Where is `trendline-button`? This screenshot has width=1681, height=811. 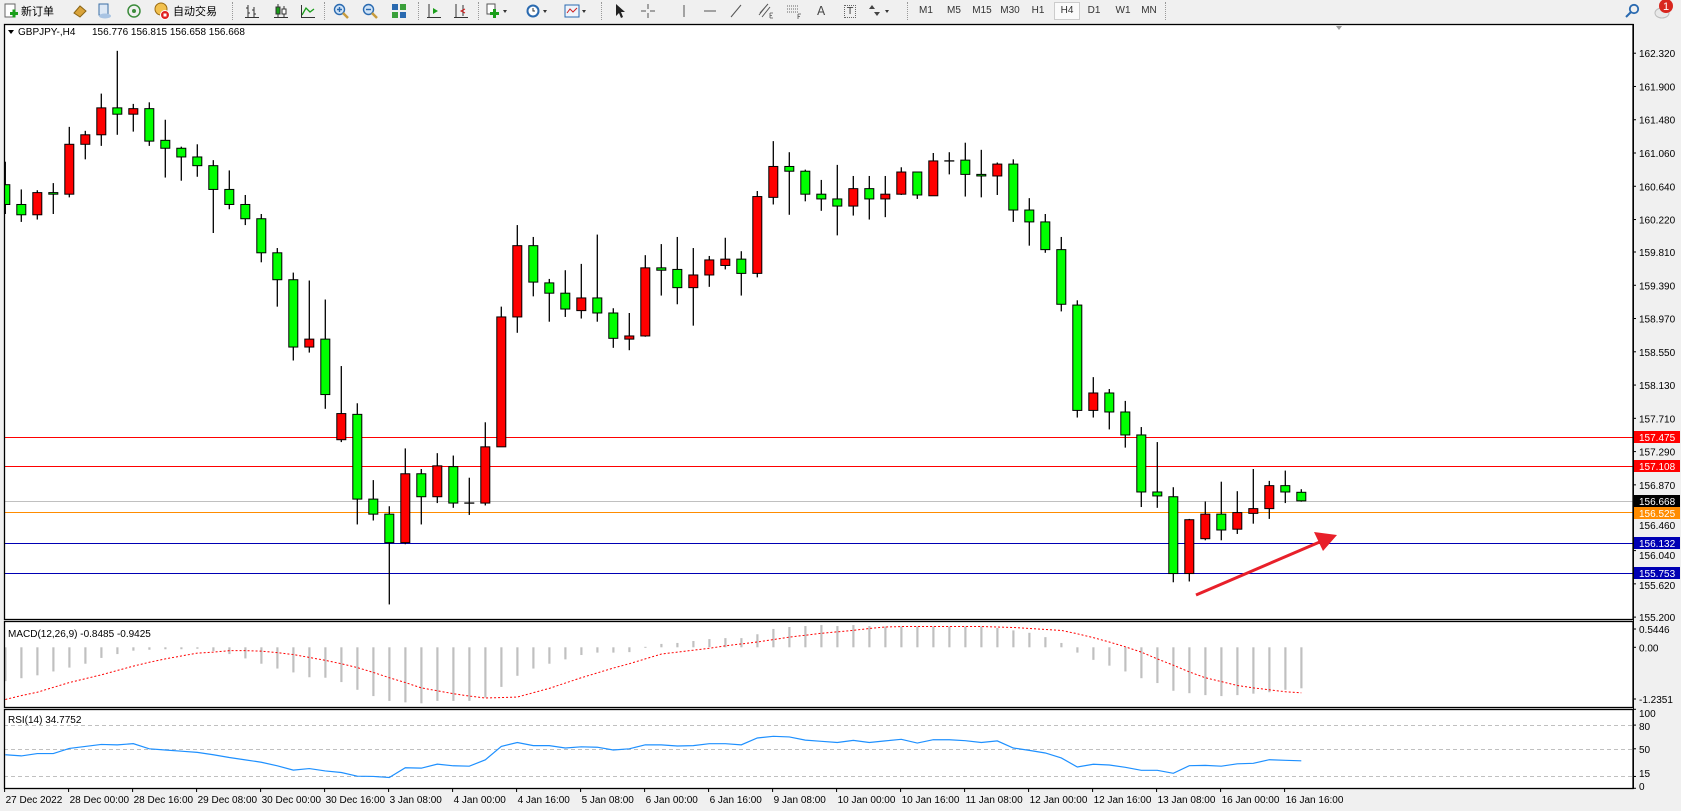
trendline-button is located at coordinates (736, 11).